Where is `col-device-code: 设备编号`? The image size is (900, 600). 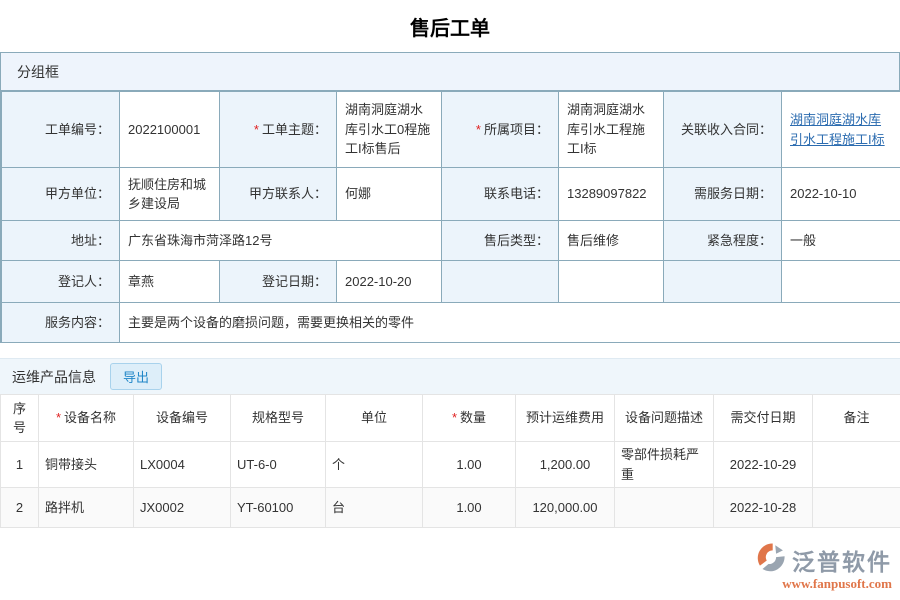
col-device-code: 设备编号 is located at coordinates (182, 418).